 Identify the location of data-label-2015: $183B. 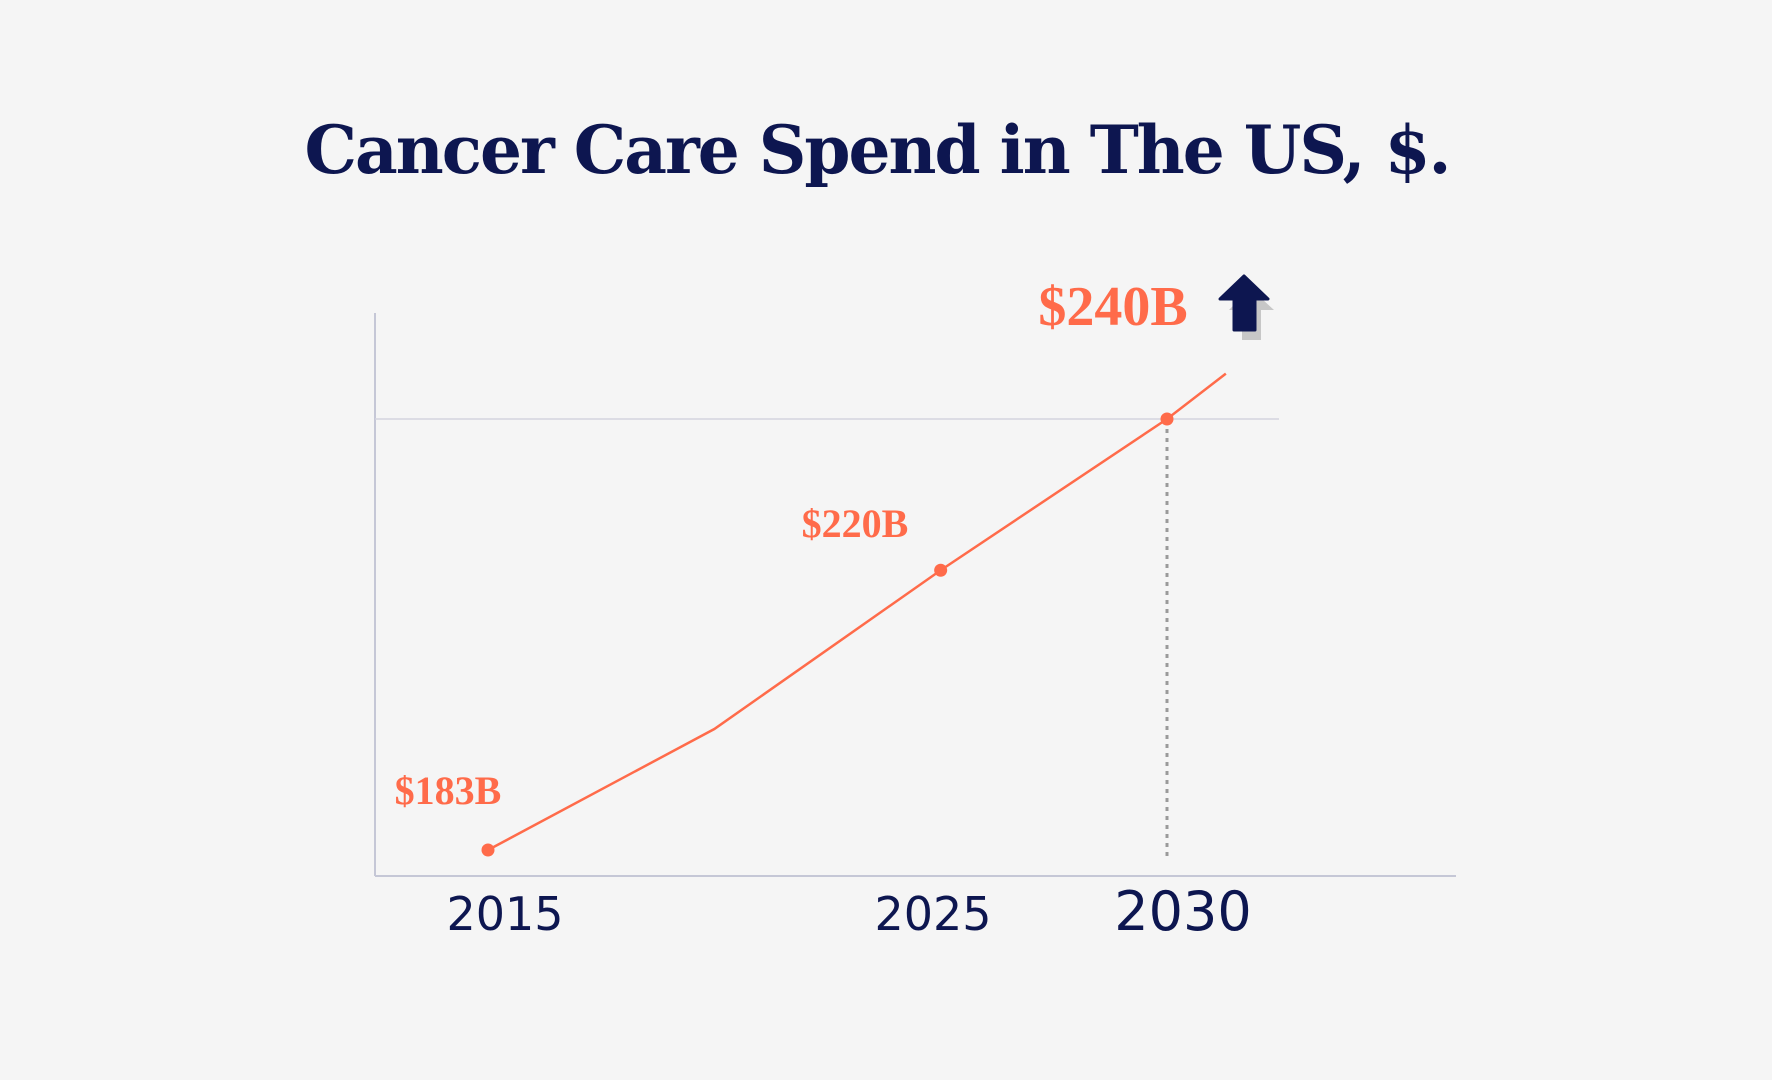
(448, 790).